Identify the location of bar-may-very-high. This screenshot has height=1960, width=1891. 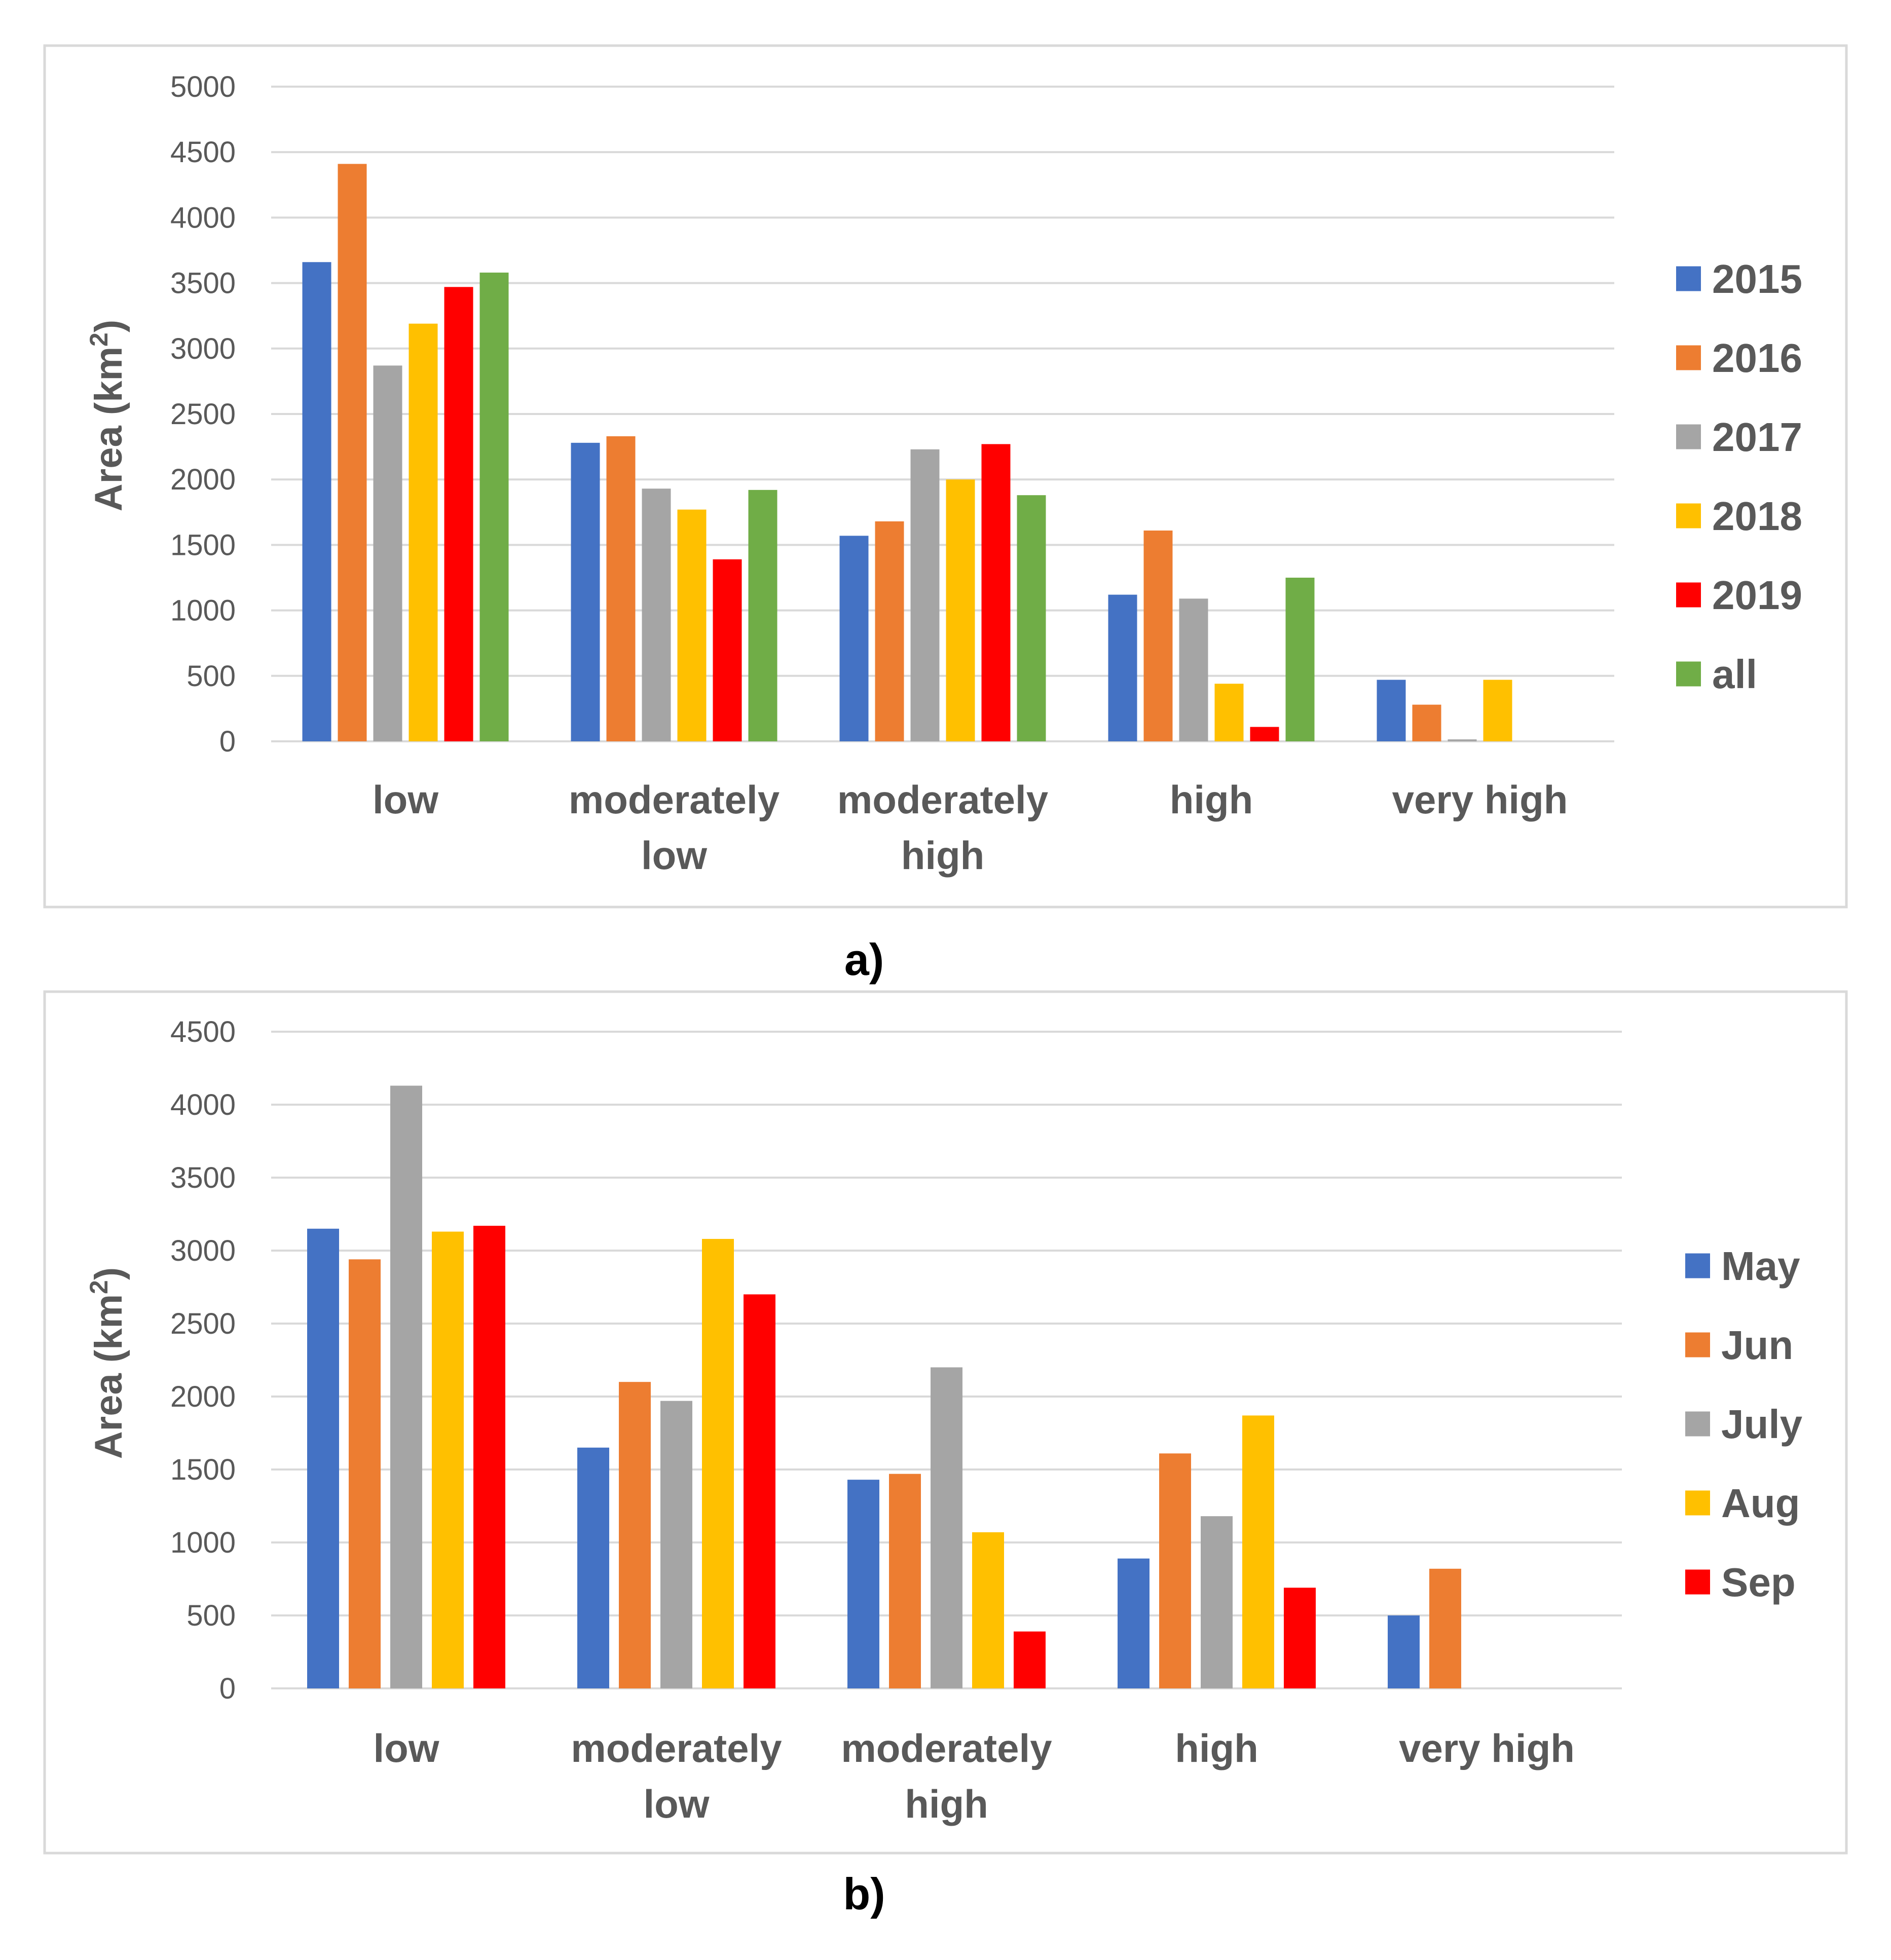
(1404, 1651).